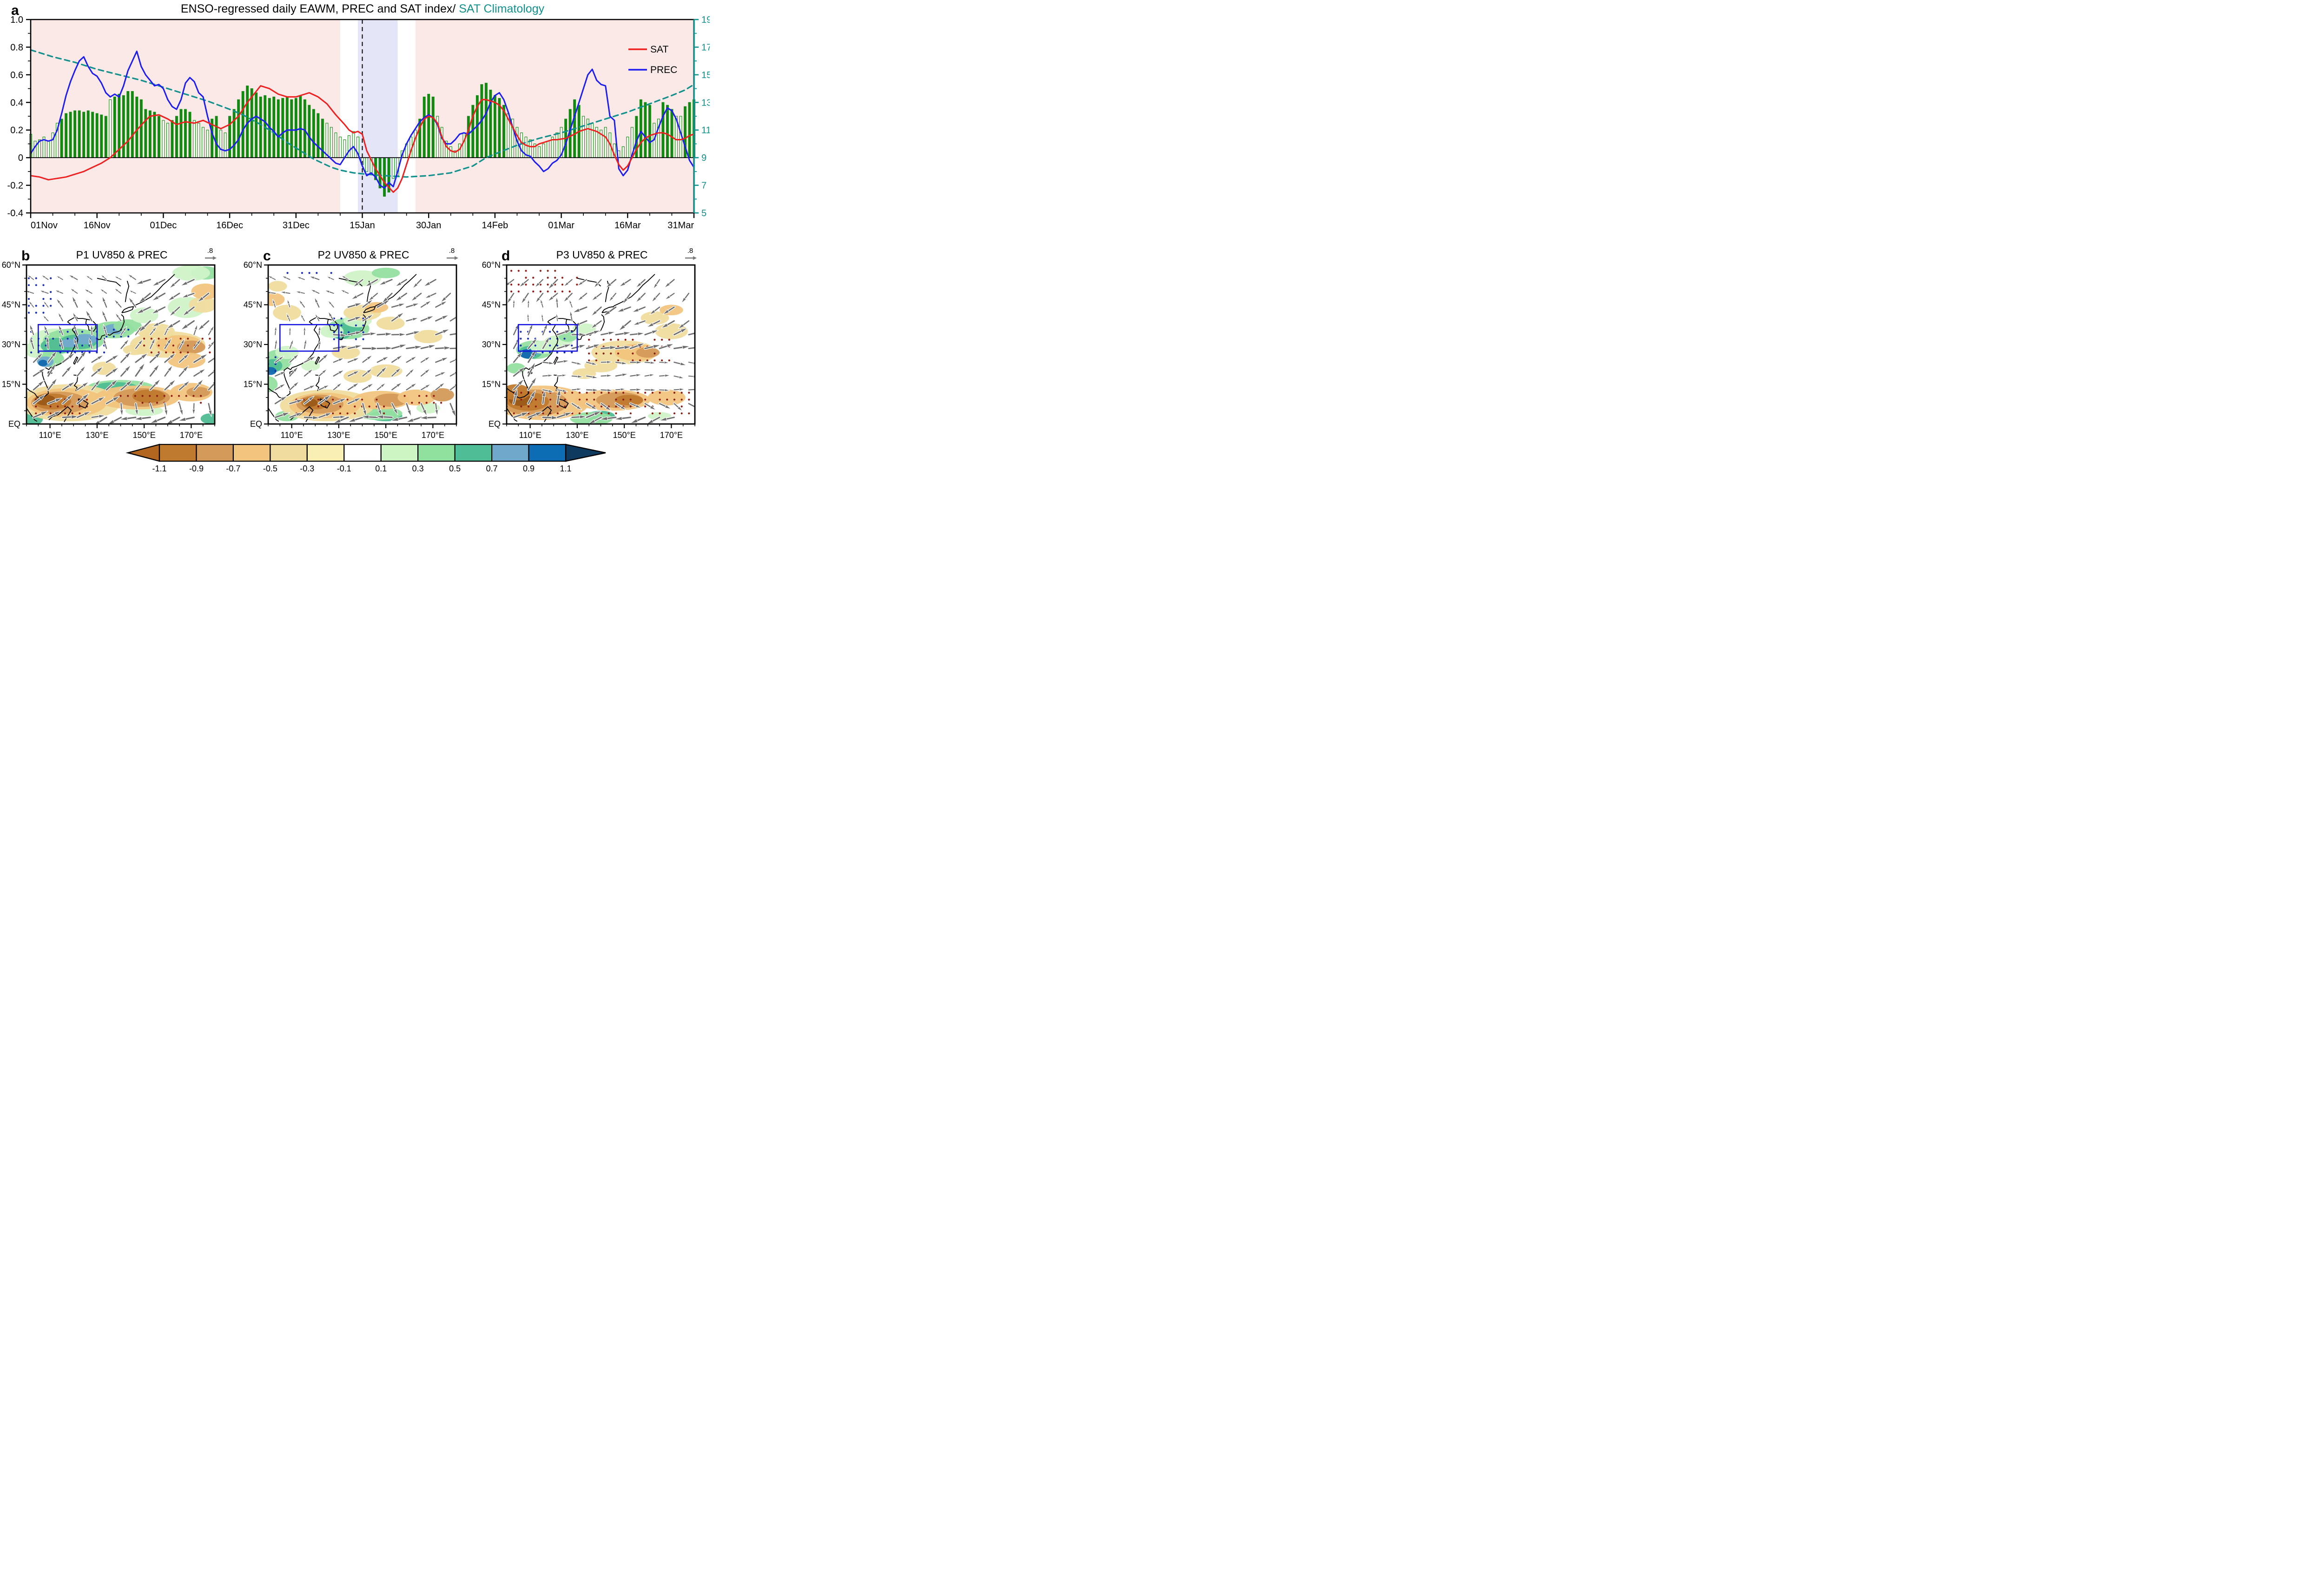 Image resolution: width=2324 pixels, height=1576 pixels. What do you see at coordinates (15, 186) in the screenshot?
I see `svg-text: -0.2` at bounding box center [15, 186].